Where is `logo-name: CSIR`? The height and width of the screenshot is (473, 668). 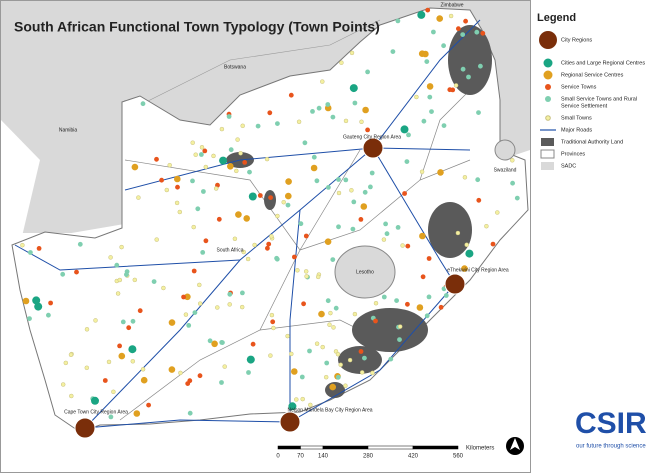
logo-name: CSIR is located at coordinates (611, 423).